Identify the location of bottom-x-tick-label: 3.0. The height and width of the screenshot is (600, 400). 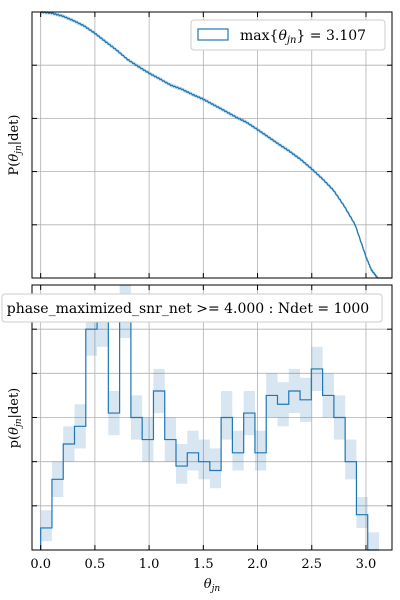
(366, 564).